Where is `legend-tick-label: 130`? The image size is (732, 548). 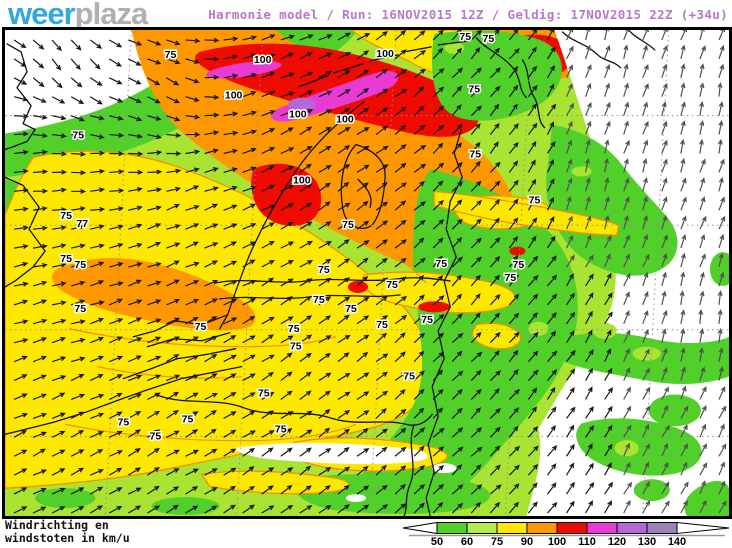
legend-tick-label: 130 is located at coordinates (647, 542).